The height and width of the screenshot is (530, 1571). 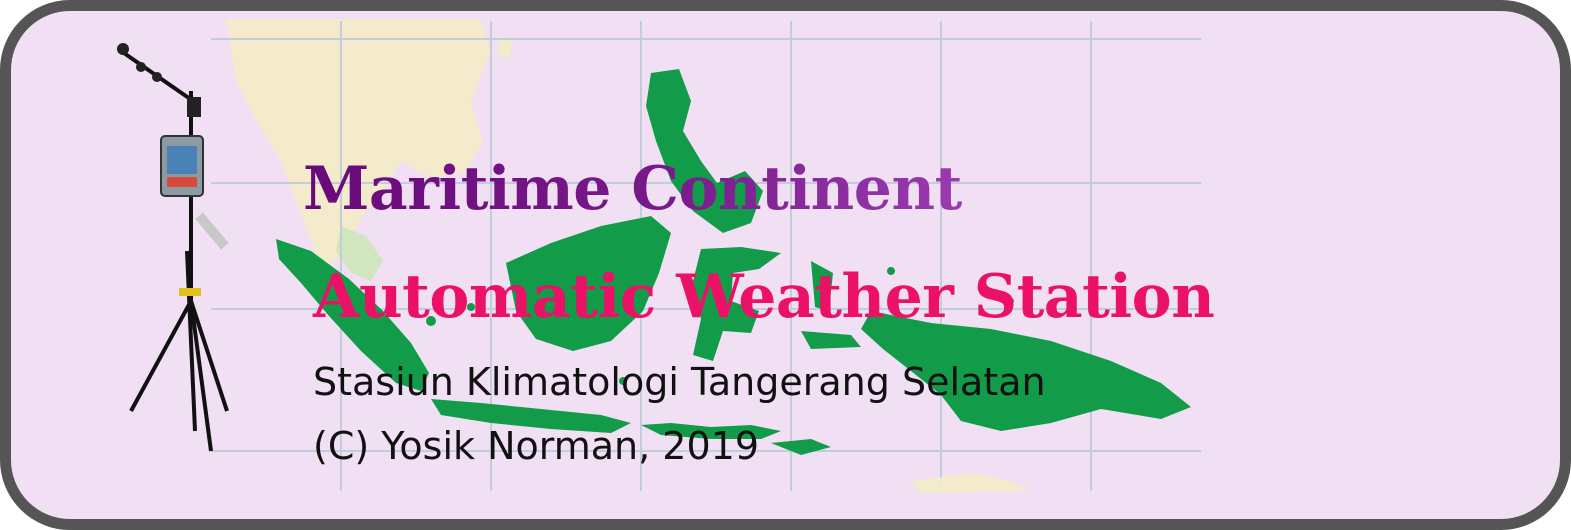 I want to click on title-line-1: Maritime Continent, so click(x=632, y=189).